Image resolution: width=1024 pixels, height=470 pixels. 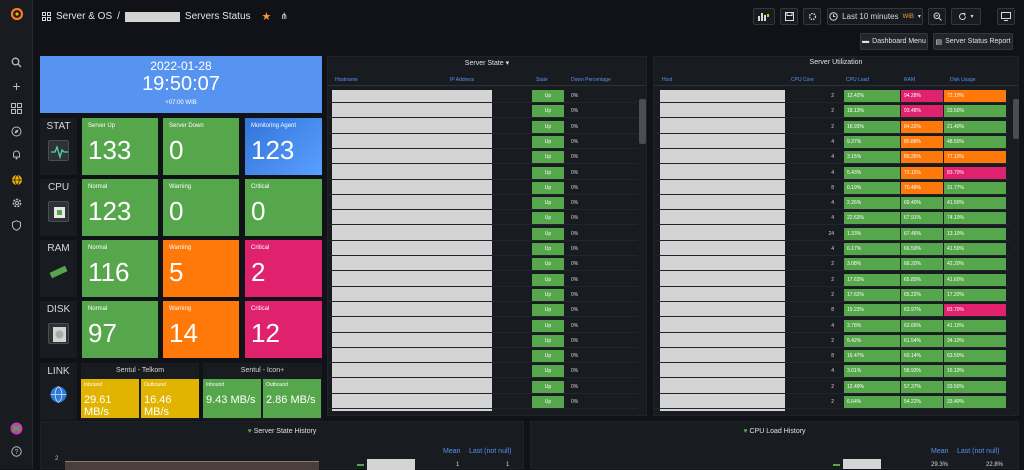 I want to click on status-report-button: ▤ Server Status Report, so click(x=973, y=41).